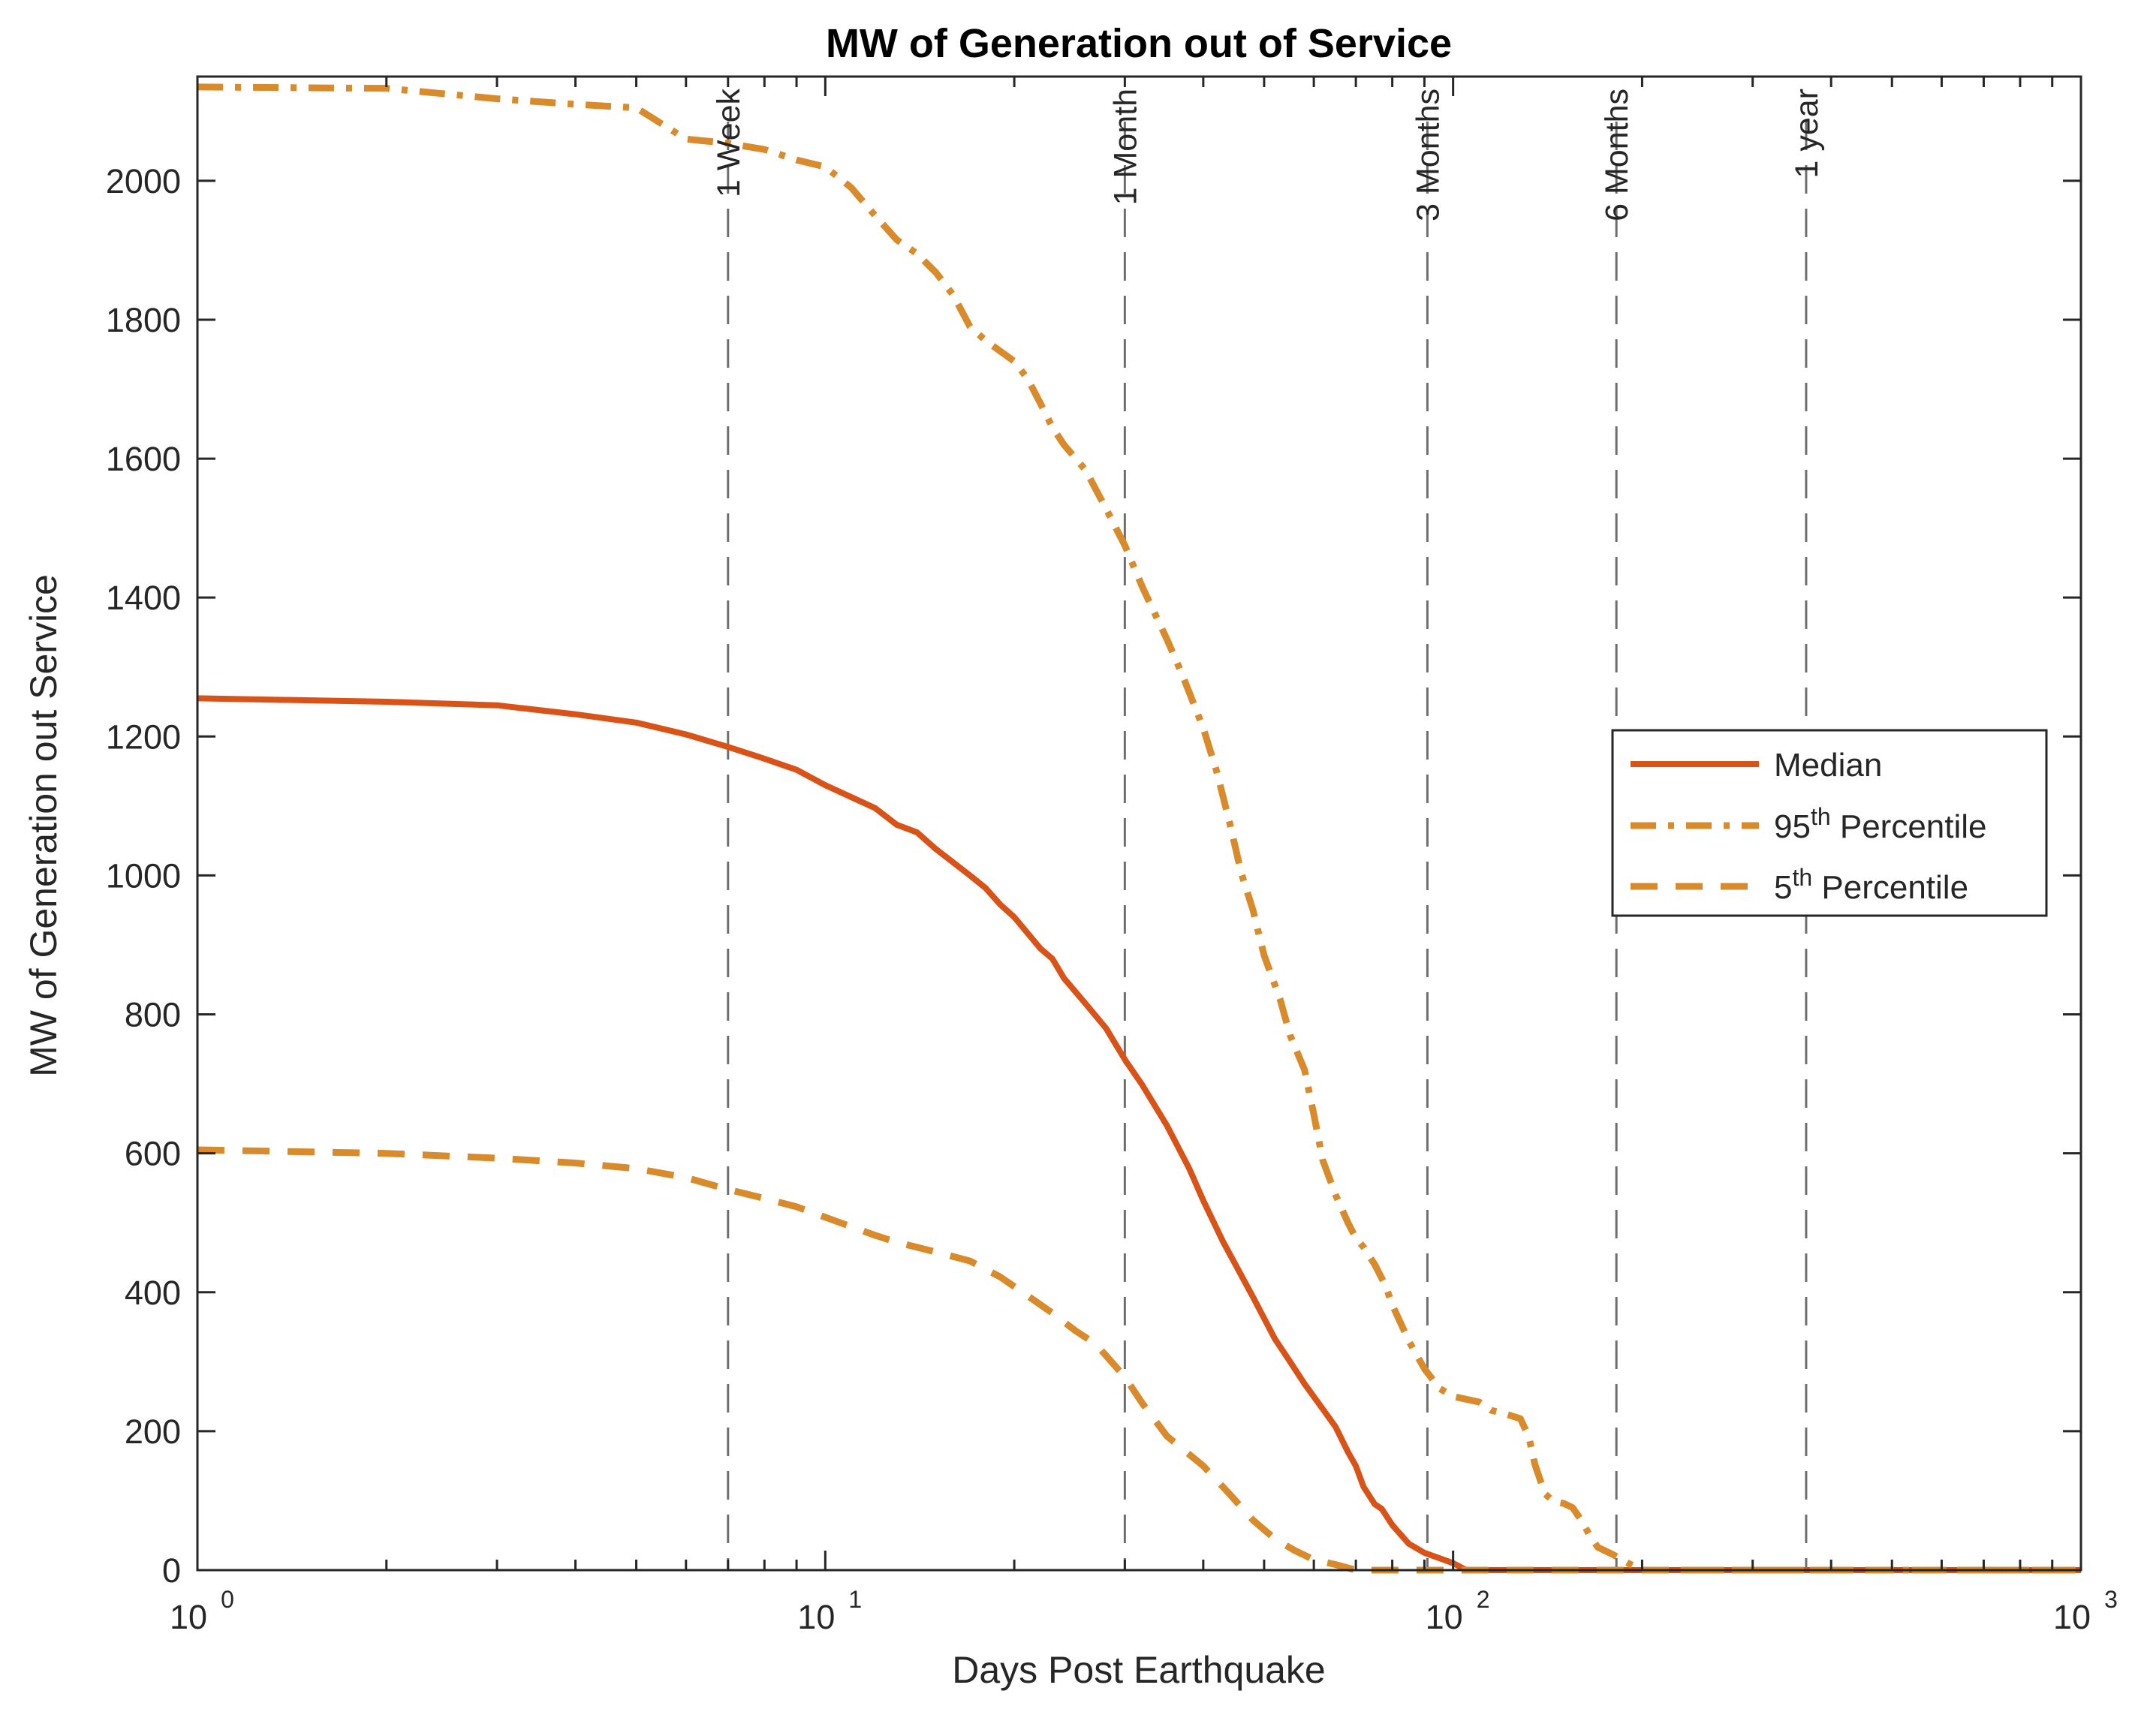  I want to click on y-tick-label-2000: 2000, so click(143, 181).